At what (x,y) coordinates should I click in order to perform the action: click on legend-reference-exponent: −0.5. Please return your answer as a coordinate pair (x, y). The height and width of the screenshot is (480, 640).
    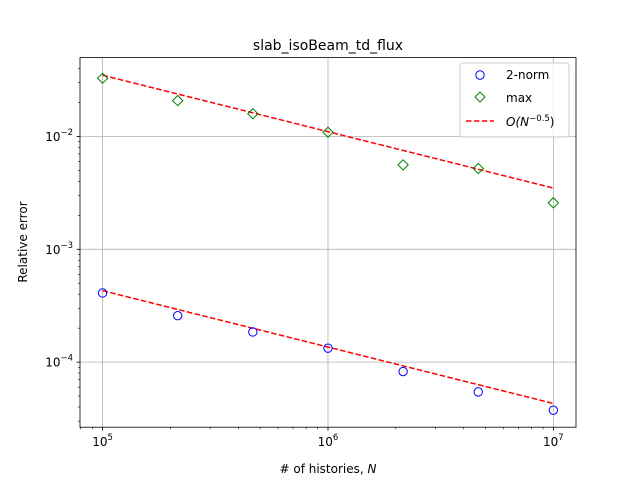
    Looking at the image, I should click on (539, 119).